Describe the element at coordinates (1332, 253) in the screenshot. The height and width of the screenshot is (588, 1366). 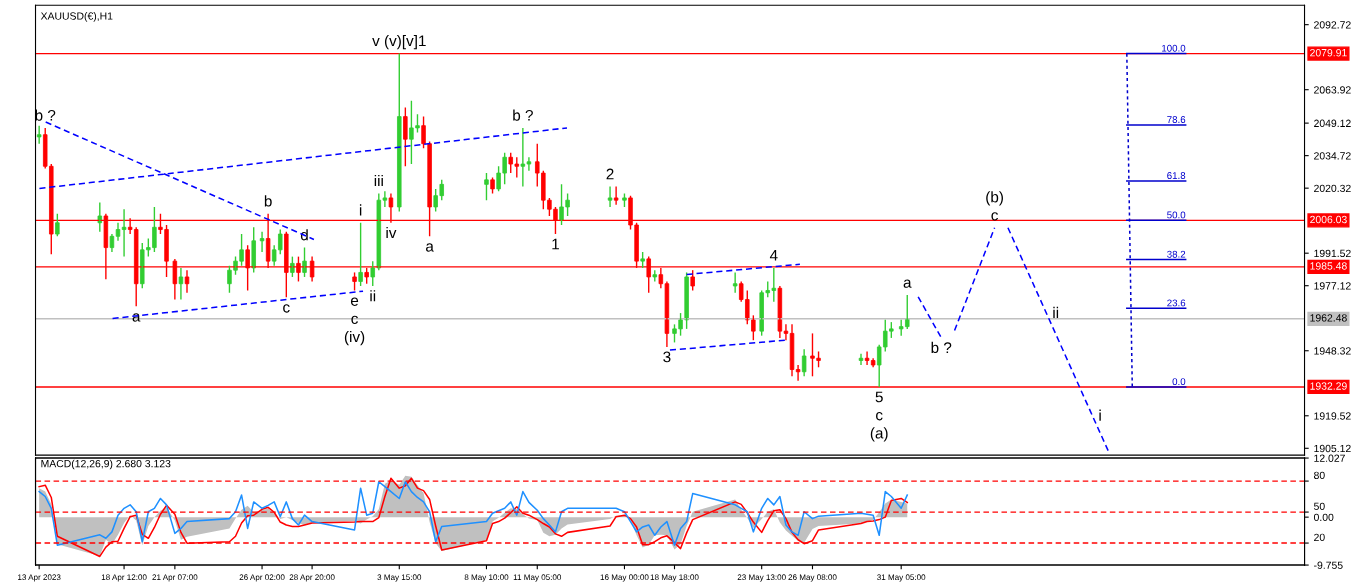
I see `y-tick-label: 1991.52` at that location.